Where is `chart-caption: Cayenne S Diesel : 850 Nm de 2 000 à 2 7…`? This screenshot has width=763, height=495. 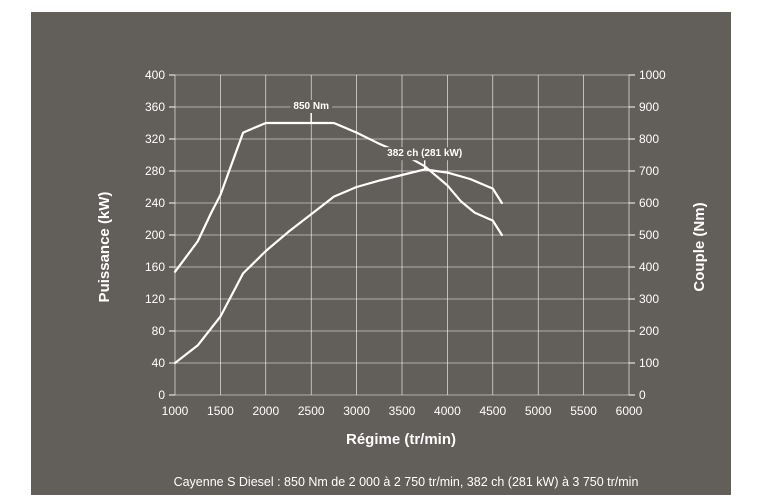
chart-caption: Cayenne S Diesel : 850 Nm de 2 000 à 2 7… is located at coordinates (406, 482).